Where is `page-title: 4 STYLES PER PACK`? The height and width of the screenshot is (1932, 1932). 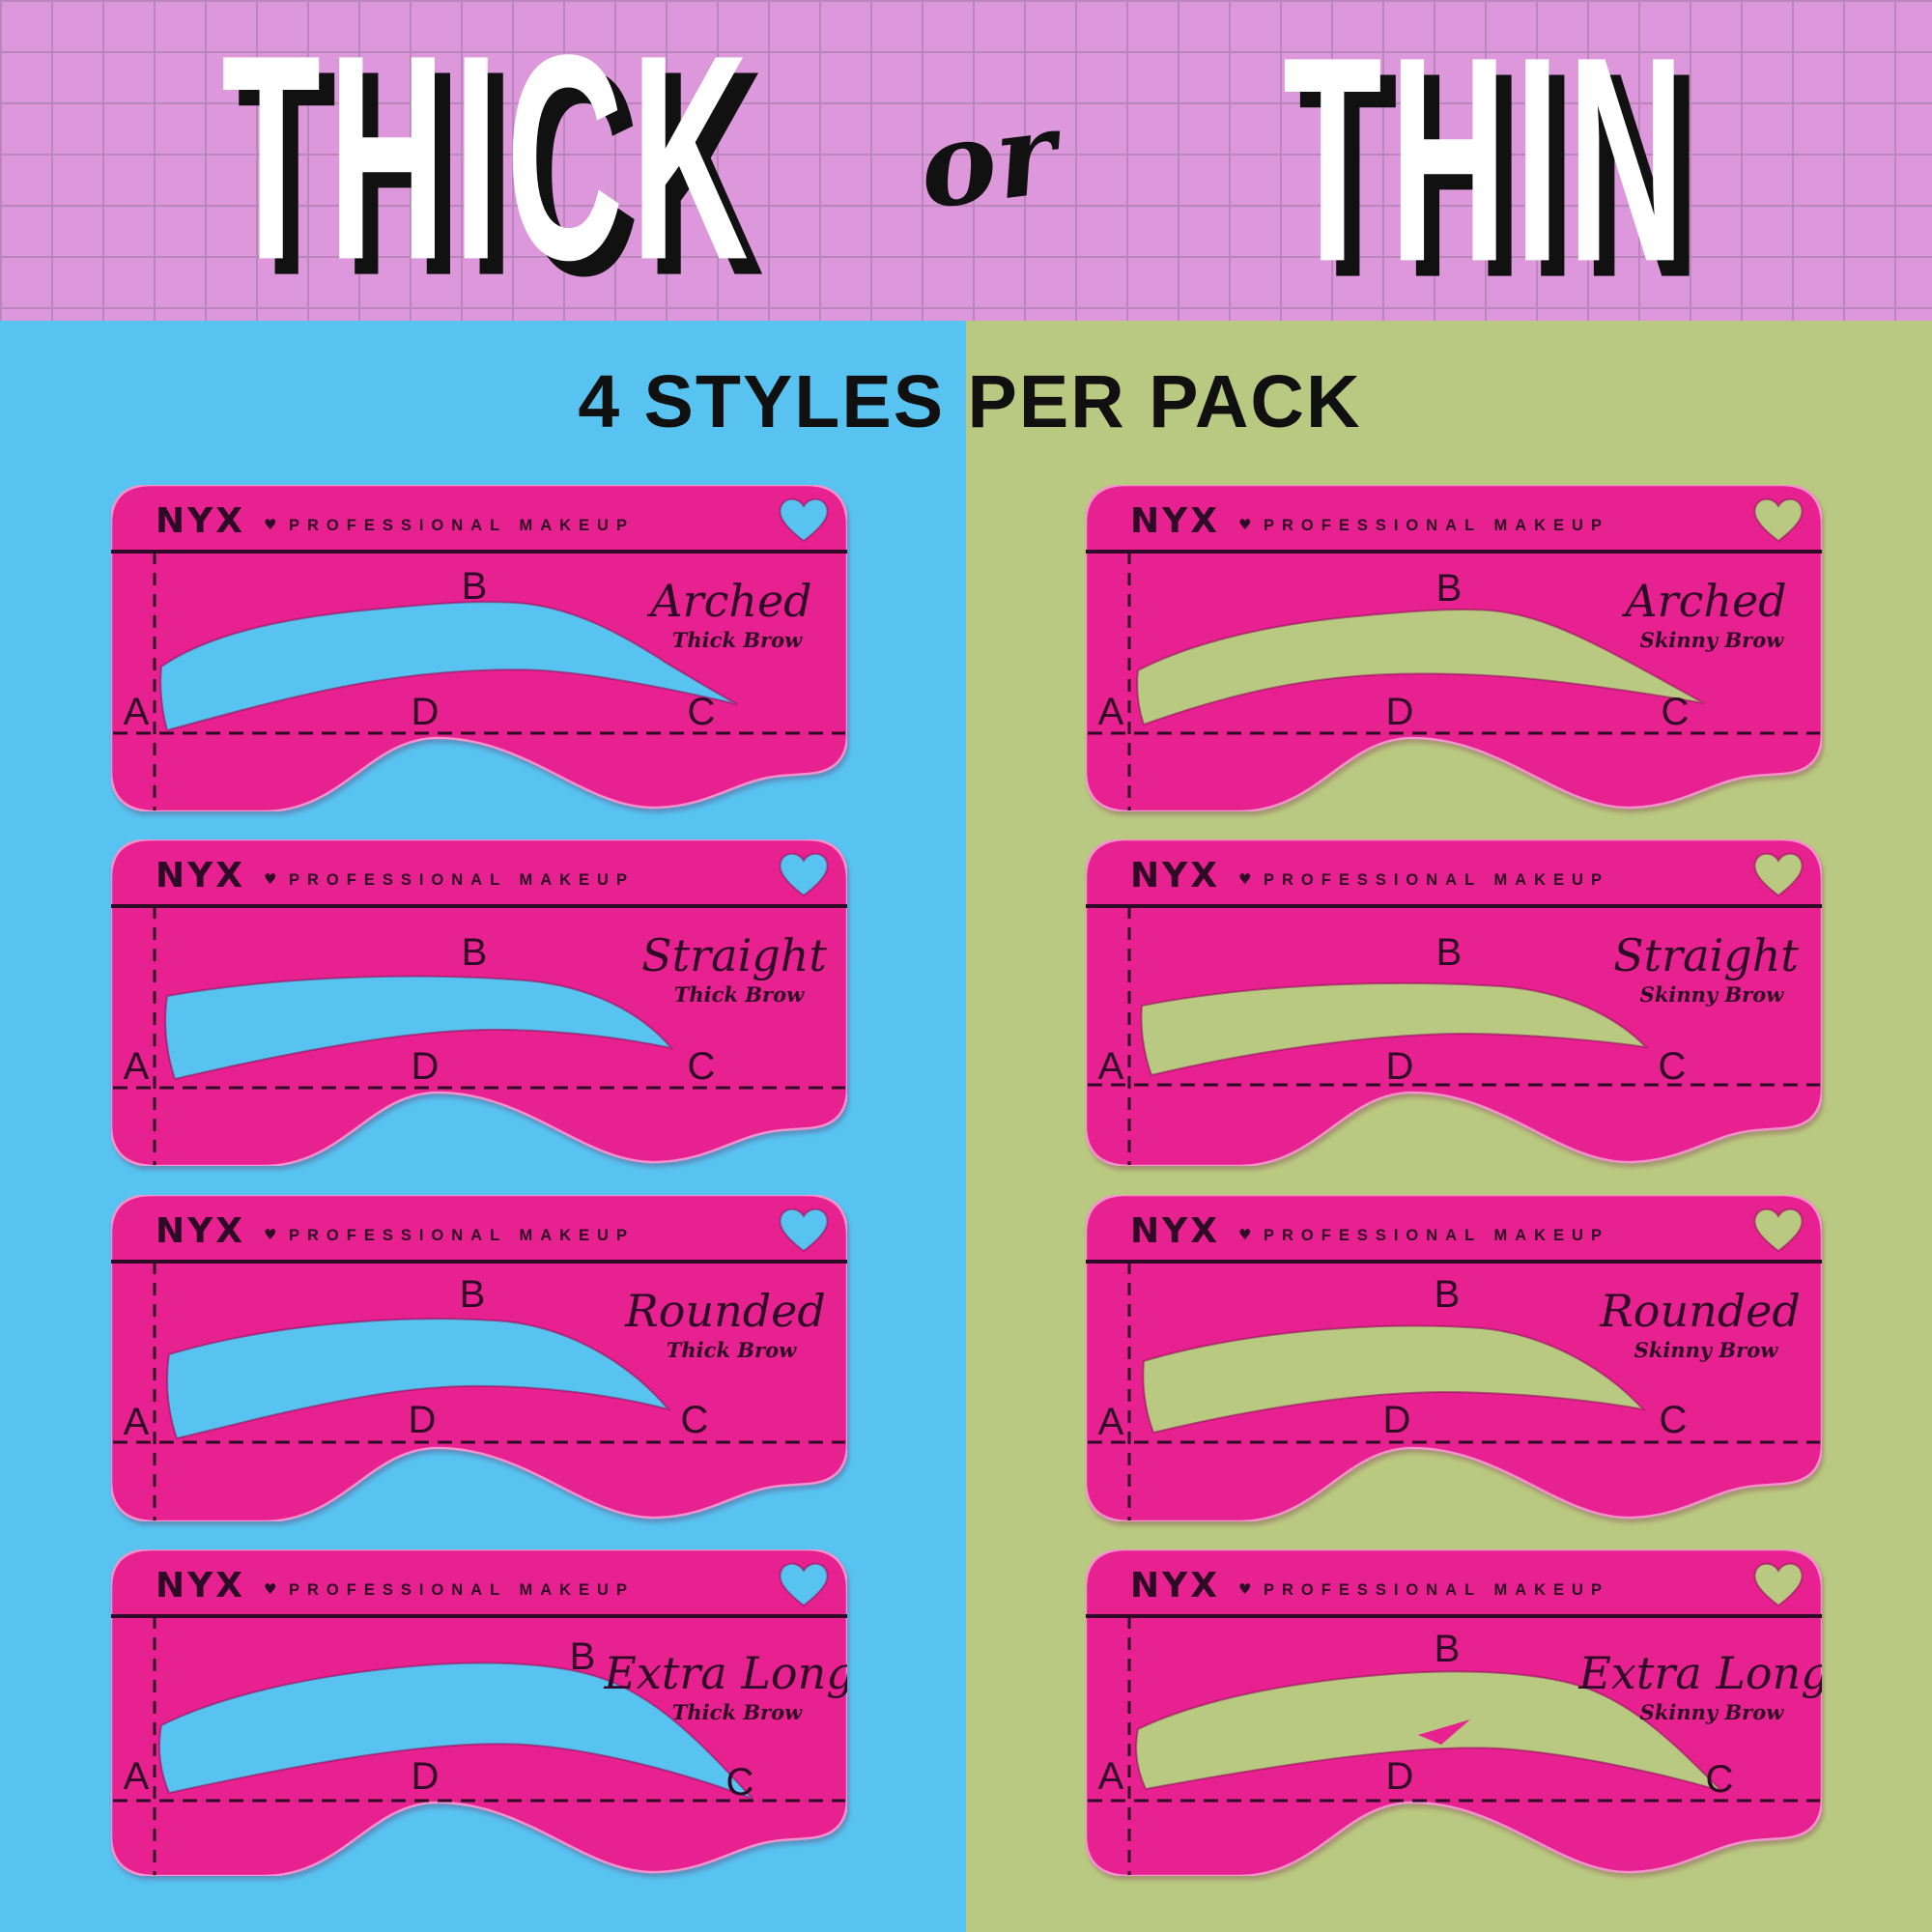
page-title: 4 STYLES PER PACK is located at coordinates (970, 401).